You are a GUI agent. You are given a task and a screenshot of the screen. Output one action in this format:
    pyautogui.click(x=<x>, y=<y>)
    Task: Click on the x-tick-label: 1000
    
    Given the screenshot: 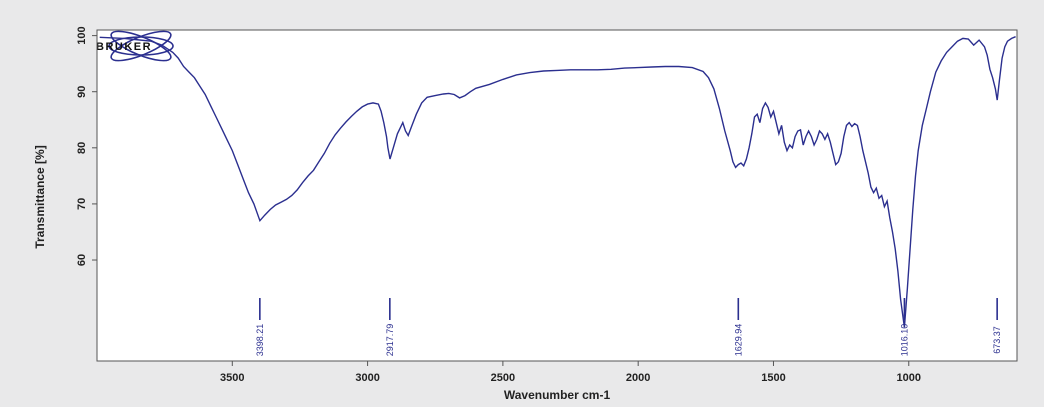 What is the action you would take?
    pyautogui.click(x=909, y=378)
    